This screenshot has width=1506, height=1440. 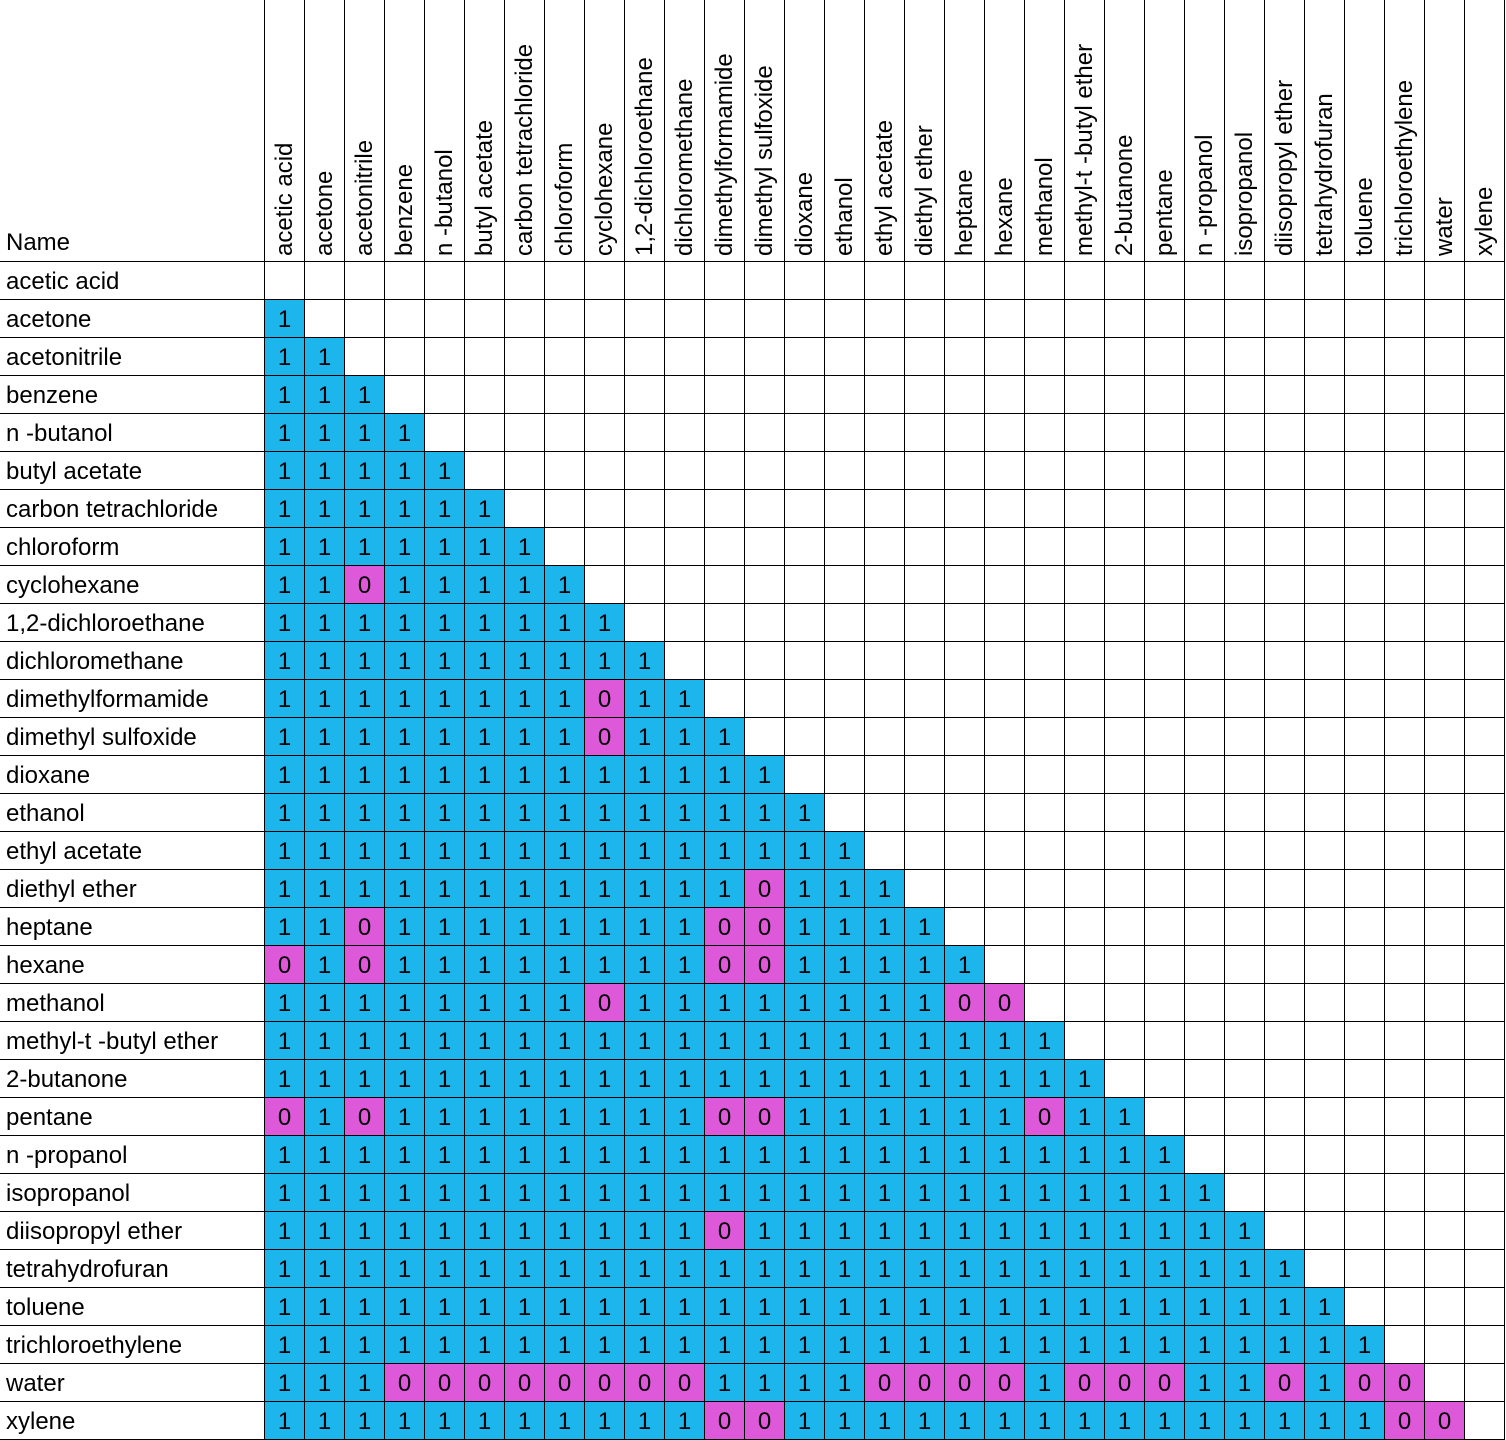 I want to click on row-header: diisopropyl ether, so click(x=132, y=1231).